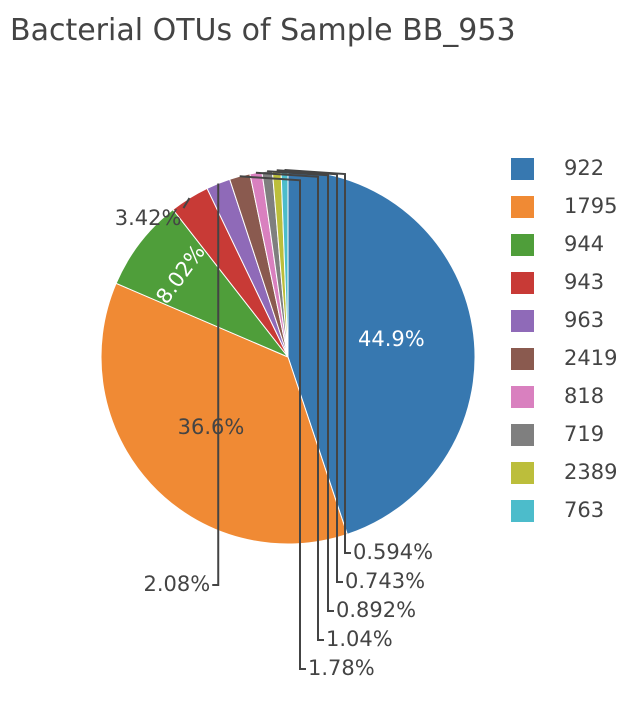 The height and width of the screenshot is (710, 644). What do you see at coordinates (564, 339) in the screenshot?
I see `legend: 922 1795 944 943 963 2419 818 719 2389 763` at bounding box center [564, 339].